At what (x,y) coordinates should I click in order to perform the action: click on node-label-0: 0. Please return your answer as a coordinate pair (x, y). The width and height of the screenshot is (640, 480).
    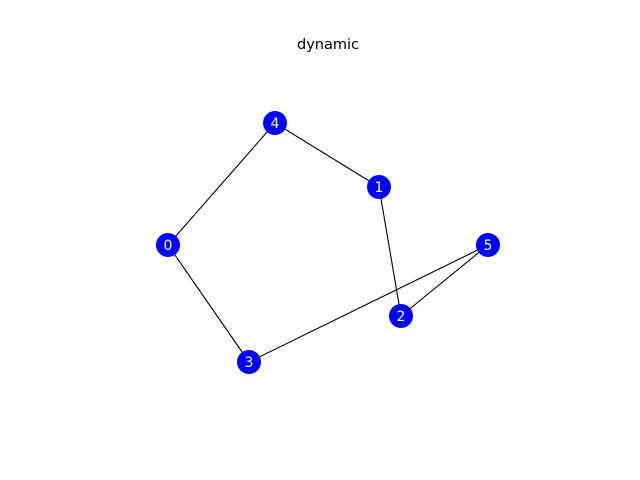
    Looking at the image, I should click on (168, 246).